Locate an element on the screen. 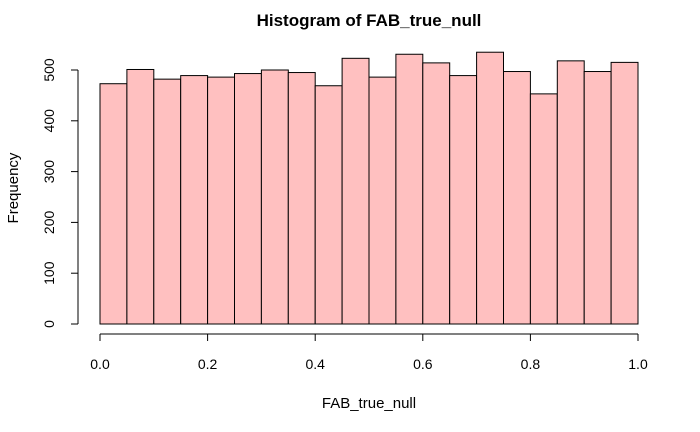  x-axis-label: FAB_true_null is located at coordinates (369, 403).